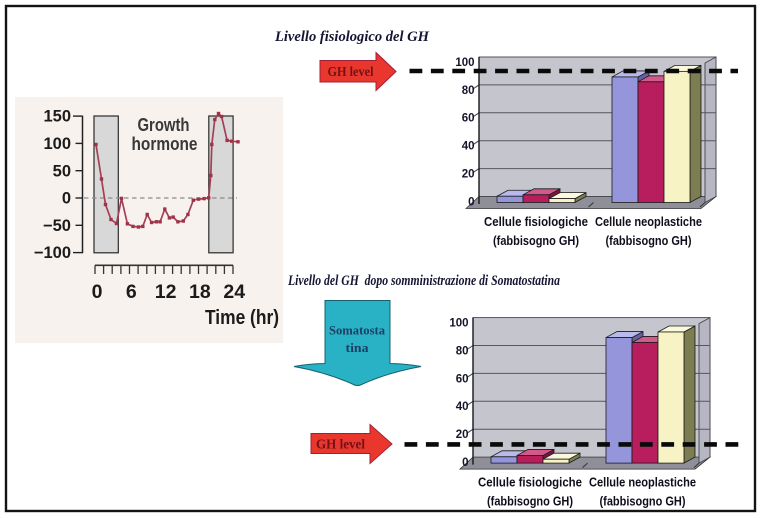 This screenshot has width=762, height=518. I want to click on svg-text: 150, so click(57, 117).